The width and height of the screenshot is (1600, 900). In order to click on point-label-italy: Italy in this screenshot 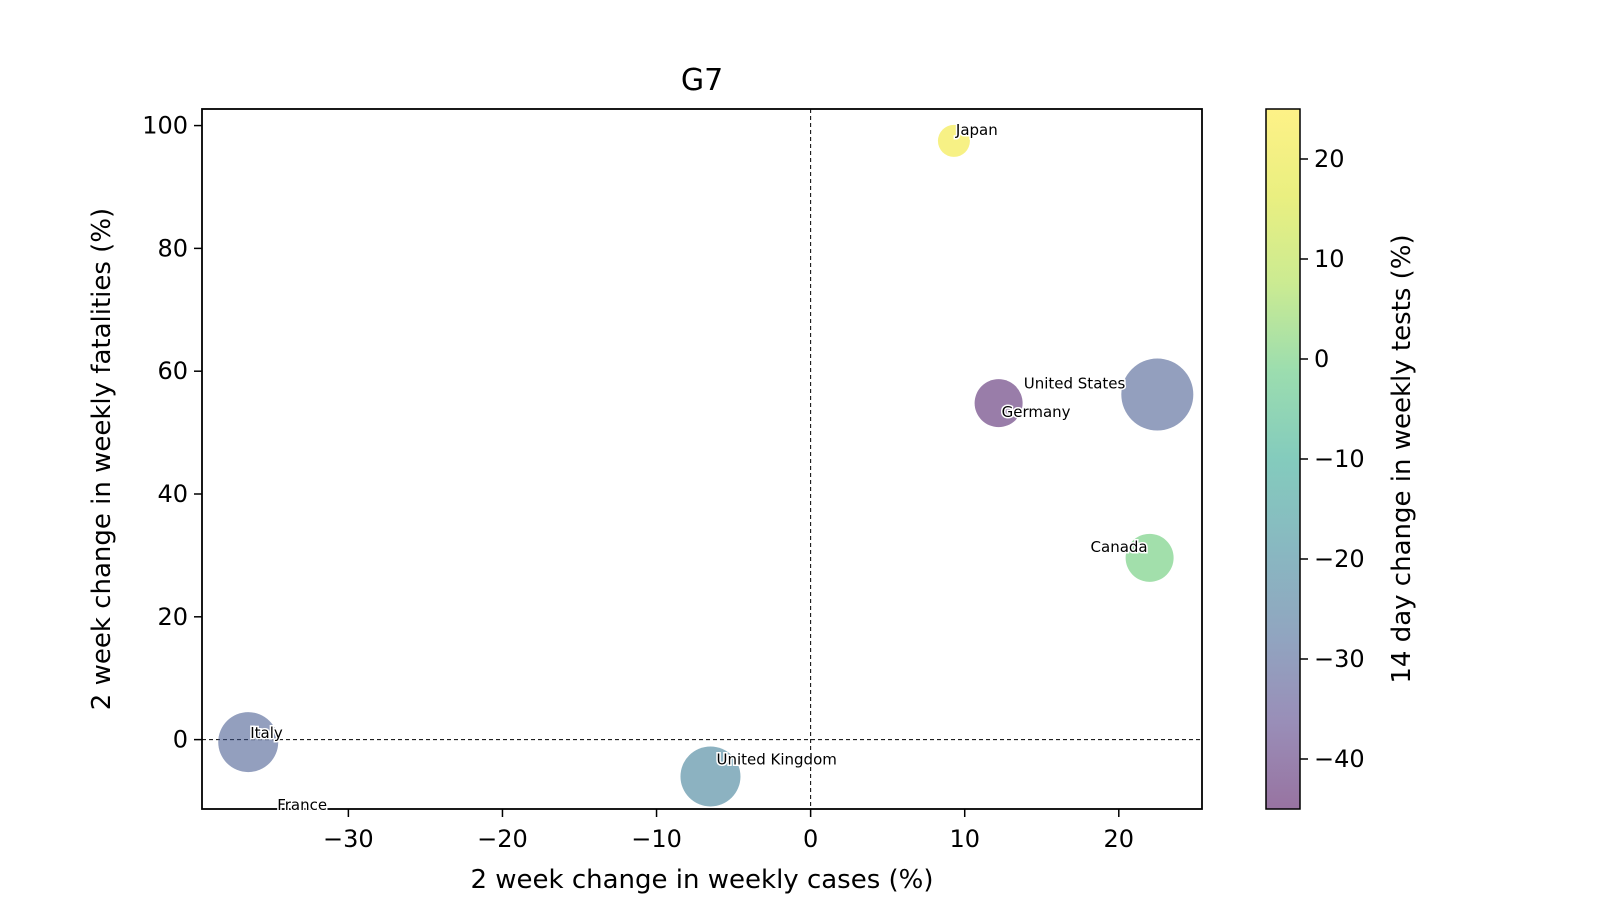, I will do `click(266, 733)`.